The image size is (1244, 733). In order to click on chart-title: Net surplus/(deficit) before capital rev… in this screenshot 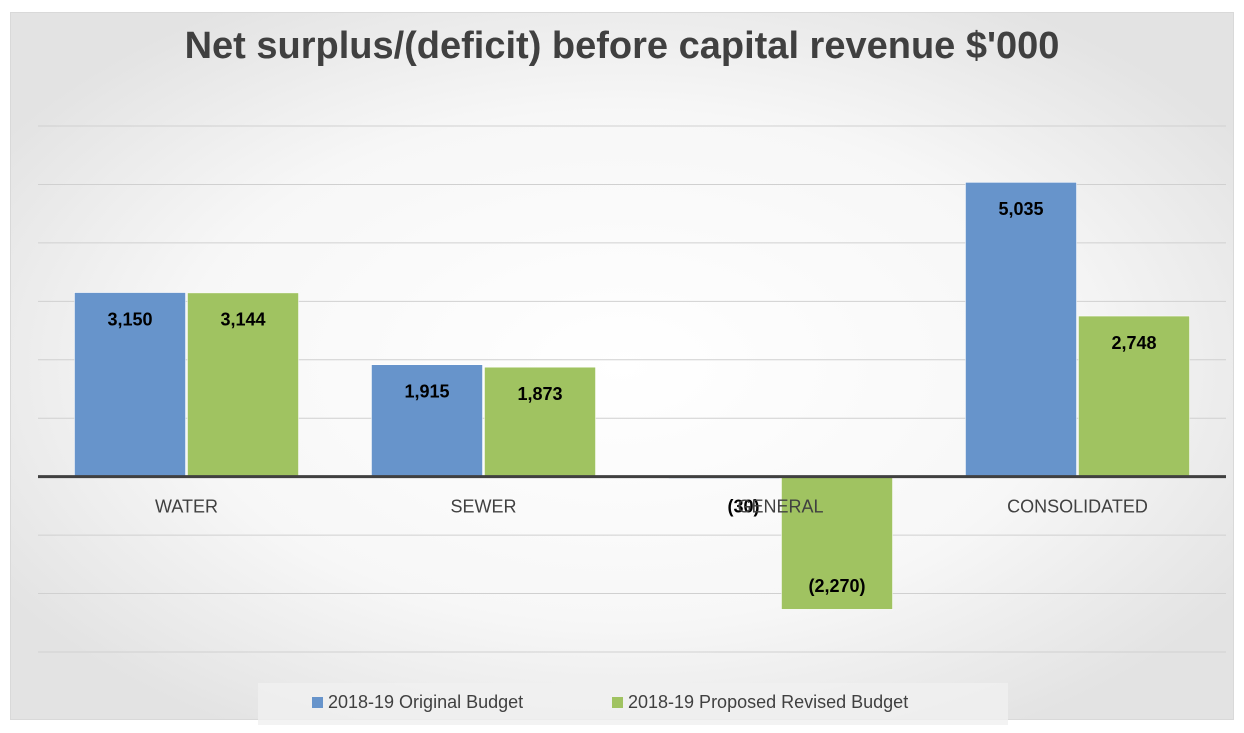, I will do `click(622, 46)`.